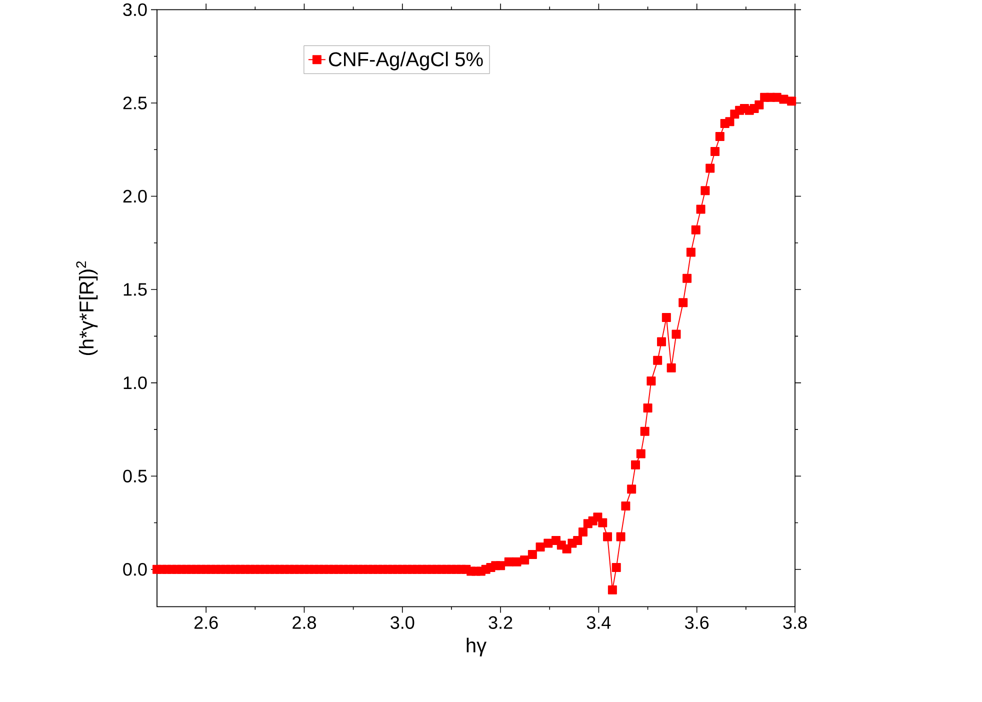  I want to click on y-tick-label: 0.5, so click(135, 476).